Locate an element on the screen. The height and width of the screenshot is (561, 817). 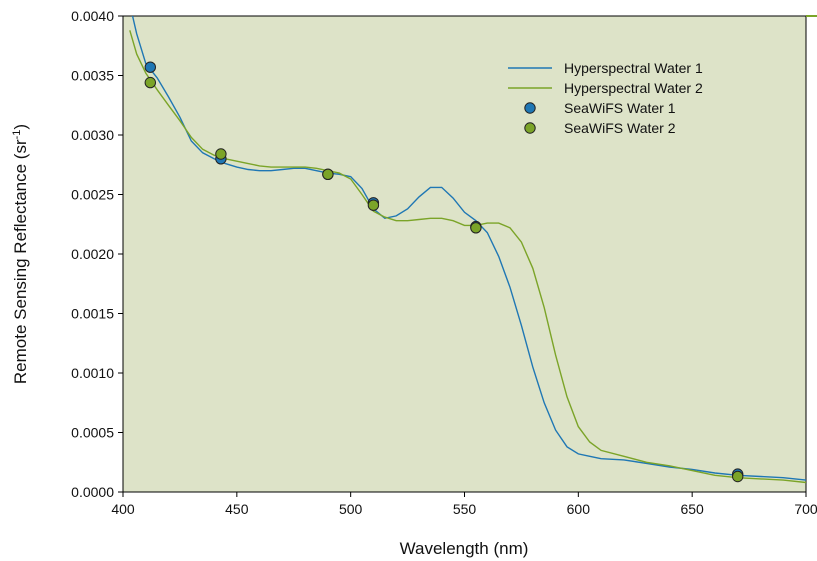
y-tick-label: 0.0025 is located at coordinates (92, 195).